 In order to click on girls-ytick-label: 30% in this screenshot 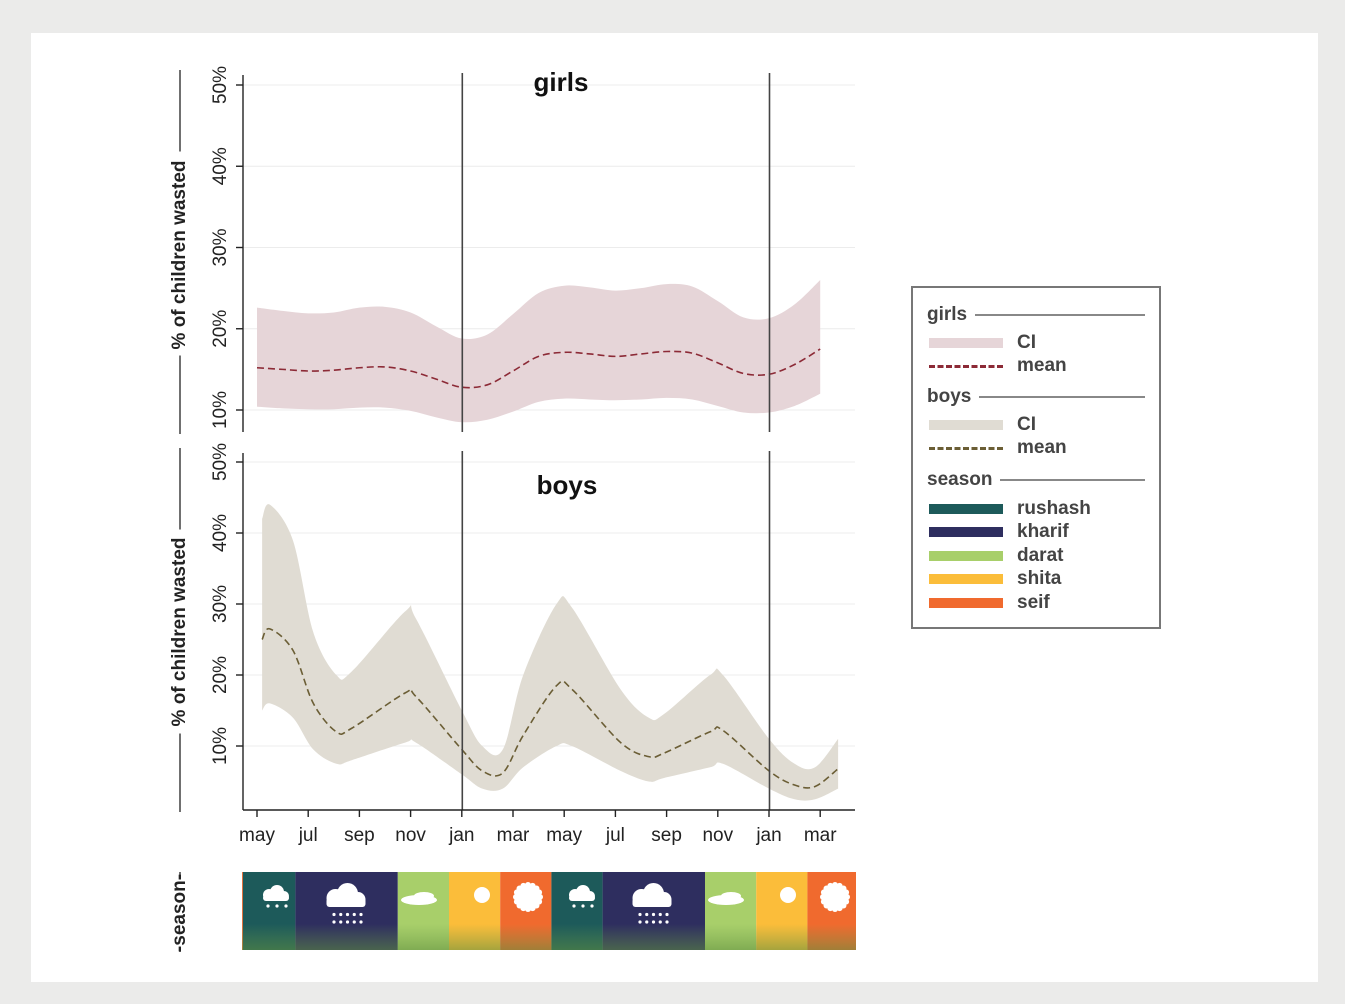, I will do `click(220, 247)`.